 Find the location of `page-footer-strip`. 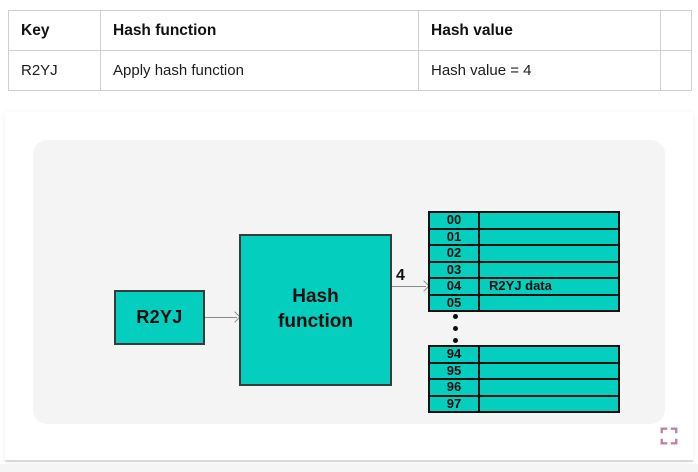

page-footer-strip is located at coordinates (349, 468).